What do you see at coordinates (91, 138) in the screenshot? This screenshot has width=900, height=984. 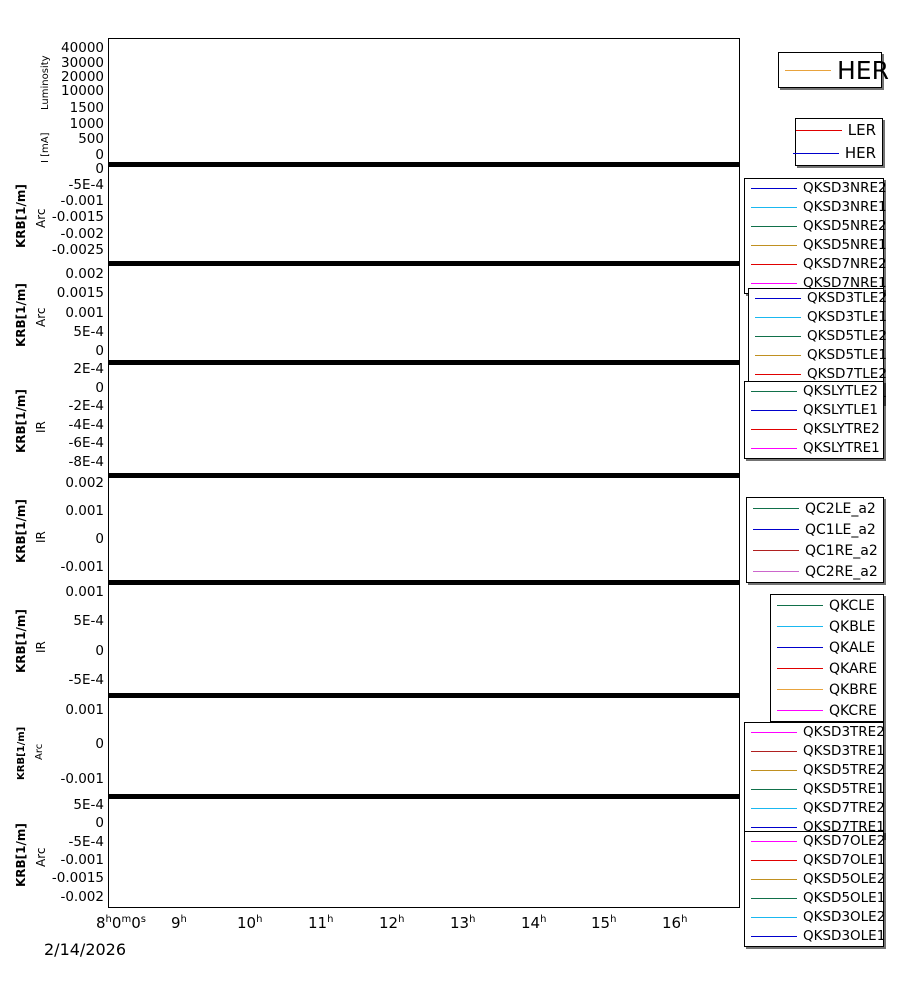 I see `y-tick-label: 500` at bounding box center [91, 138].